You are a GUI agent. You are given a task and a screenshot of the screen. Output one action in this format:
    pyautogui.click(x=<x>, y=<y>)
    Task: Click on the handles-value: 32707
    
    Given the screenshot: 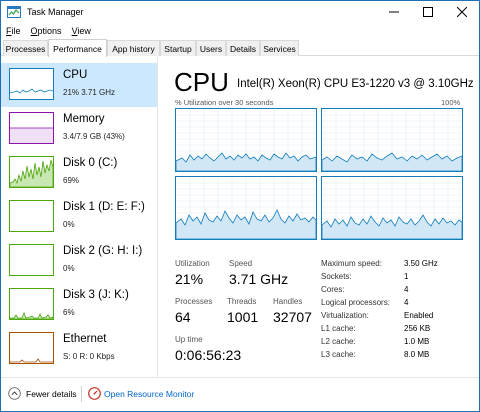 What is the action you would take?
    pyautogui.click(x=292, y=317)
    